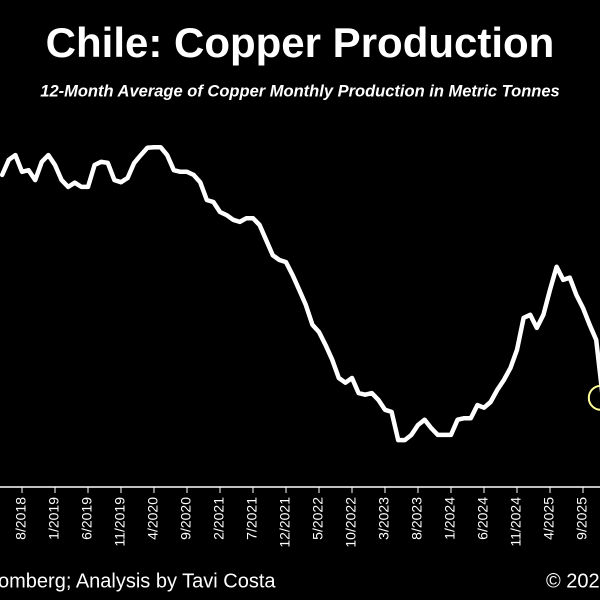 The width and height of the screenshot is (600, 600). Describe the element at coordinates (318, 518) in the screenshot. I see `x-tick-label: 5/2022` at that location.